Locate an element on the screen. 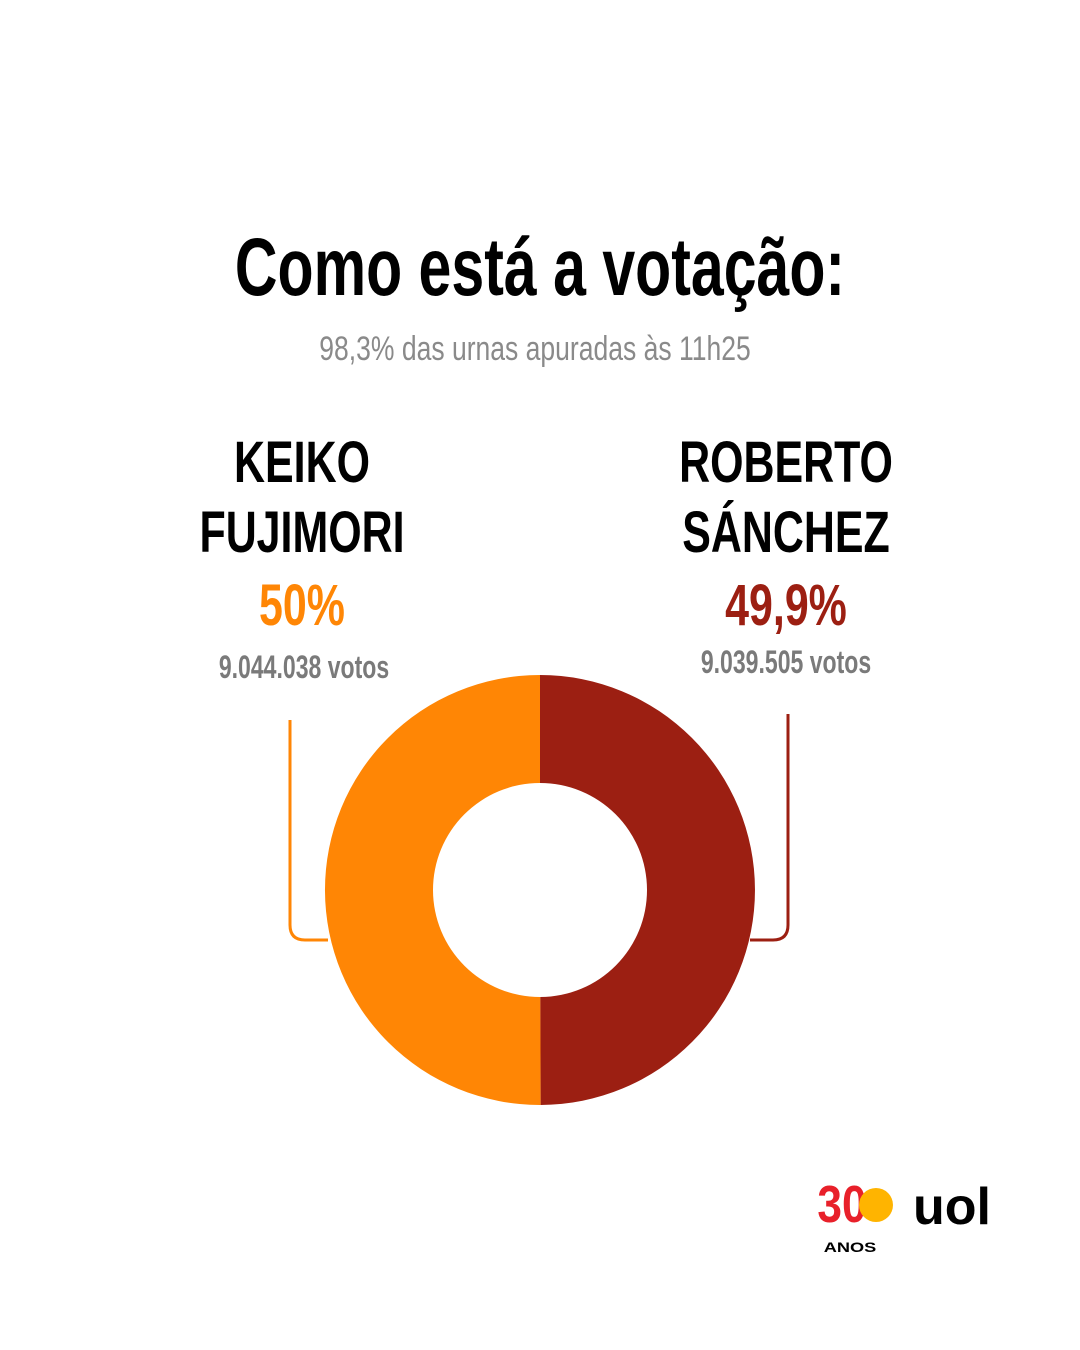  name-line: FUJIMORI is located at coordinates (301, 532).